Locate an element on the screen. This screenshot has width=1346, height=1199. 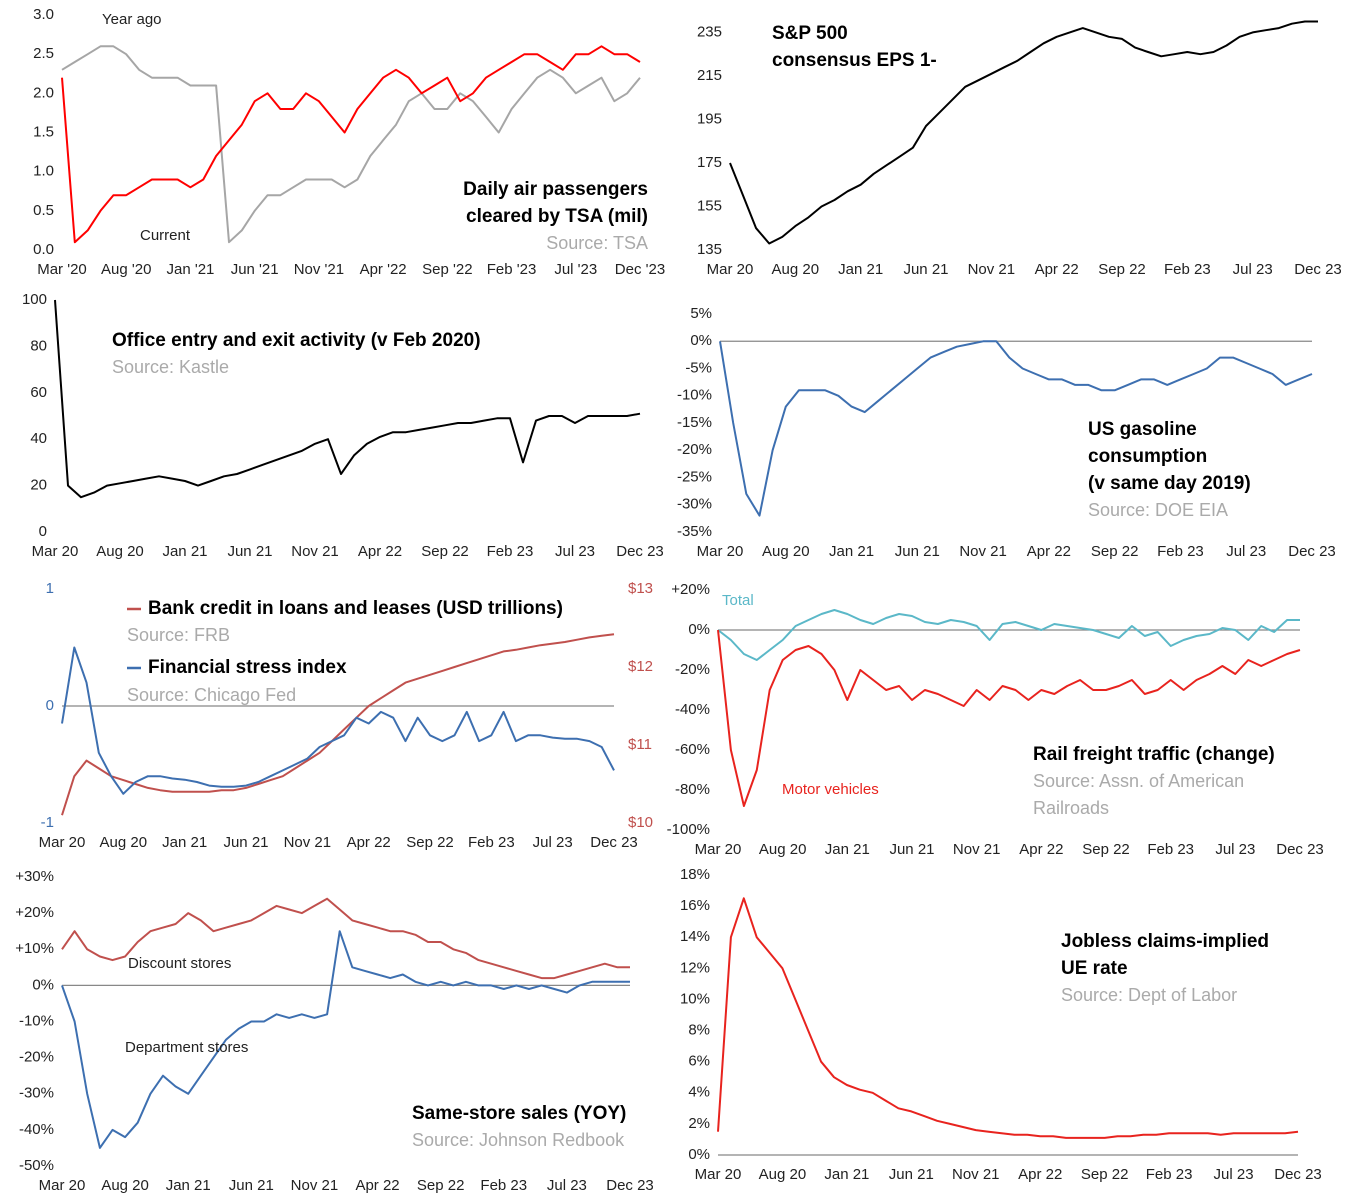
y-tick-label: -35% is located at coordinates (694, 531).